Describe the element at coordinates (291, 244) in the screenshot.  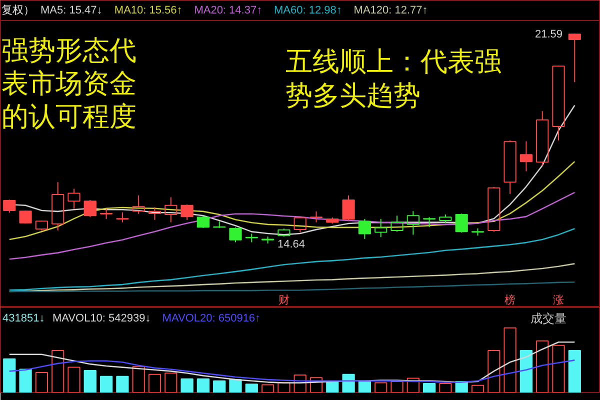
I see `annotation: 14.64` at that location.